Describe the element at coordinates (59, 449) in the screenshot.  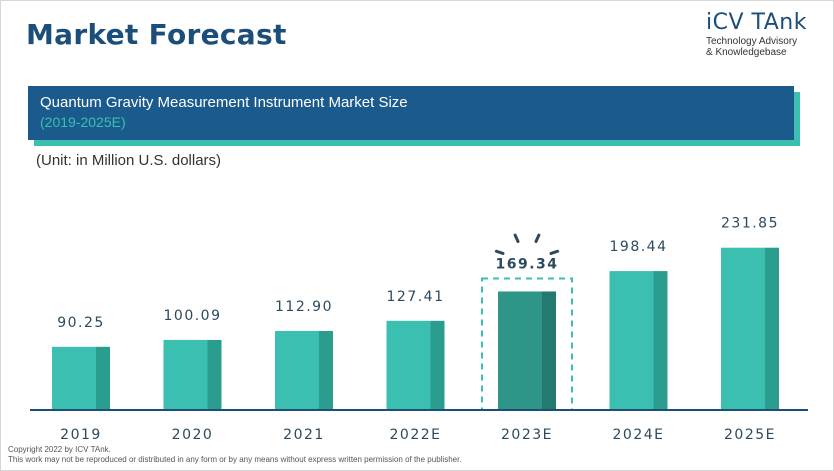
I see `copyright-line: Copyright 2022 by ICV TAnk.` at that location.